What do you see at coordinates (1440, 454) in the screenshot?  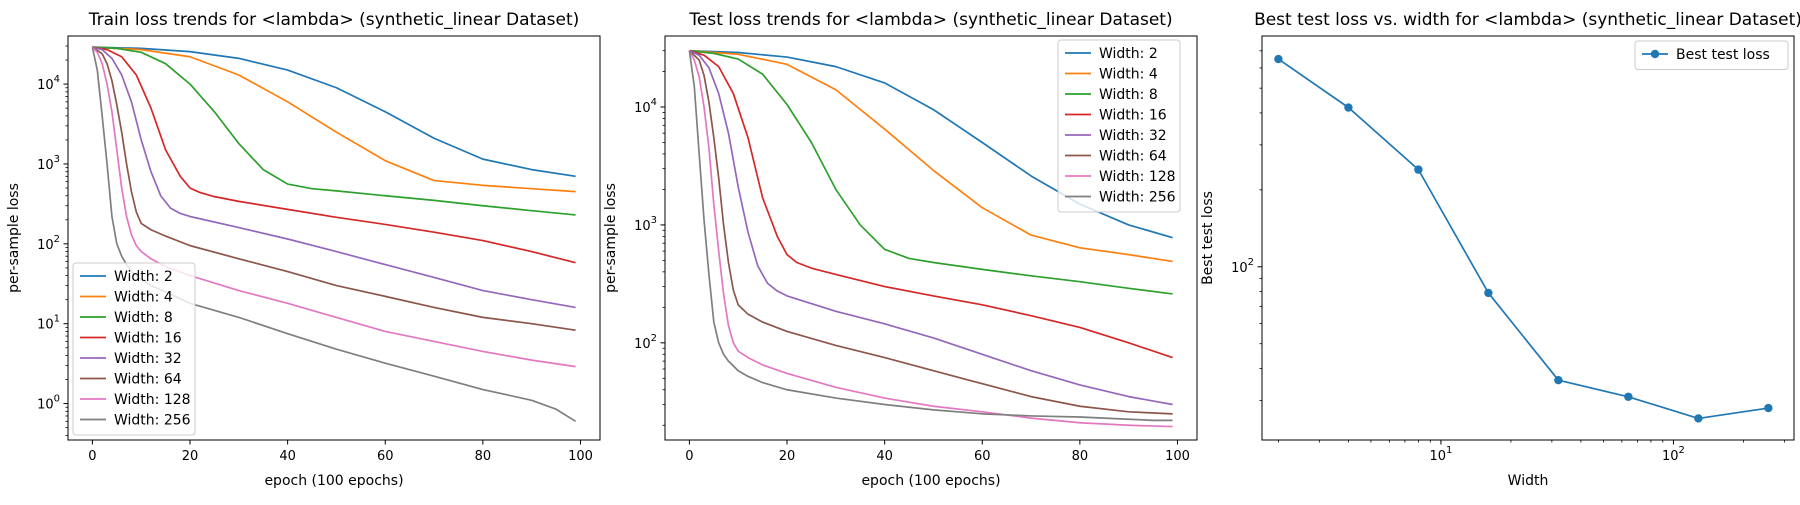 I see `x-tick-label: 10¹` at bounding box center [1440, 454].